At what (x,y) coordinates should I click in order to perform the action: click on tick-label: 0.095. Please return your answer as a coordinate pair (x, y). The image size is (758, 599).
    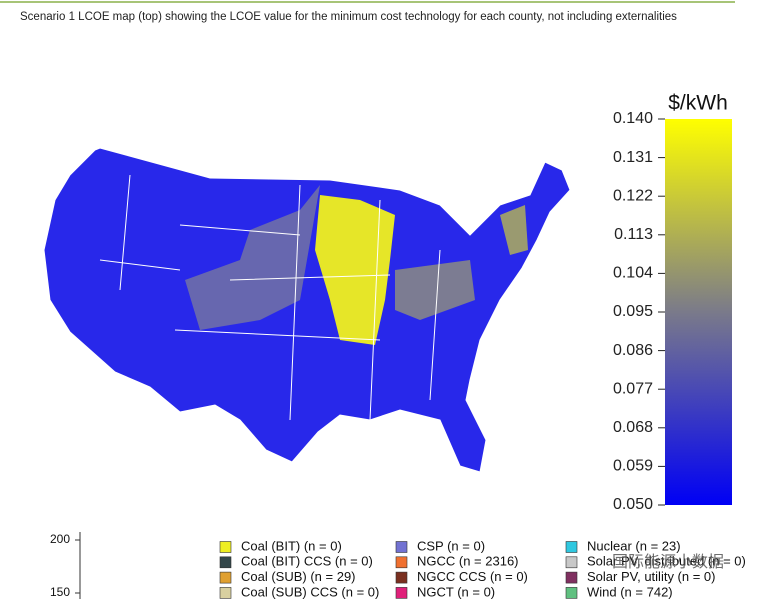
    Looking at the image, I should click on (633, 311).